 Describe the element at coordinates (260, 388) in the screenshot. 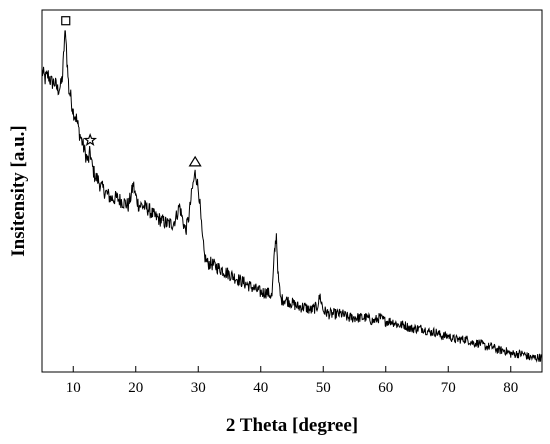

I see `x-tick-label-40: 40` at that location.